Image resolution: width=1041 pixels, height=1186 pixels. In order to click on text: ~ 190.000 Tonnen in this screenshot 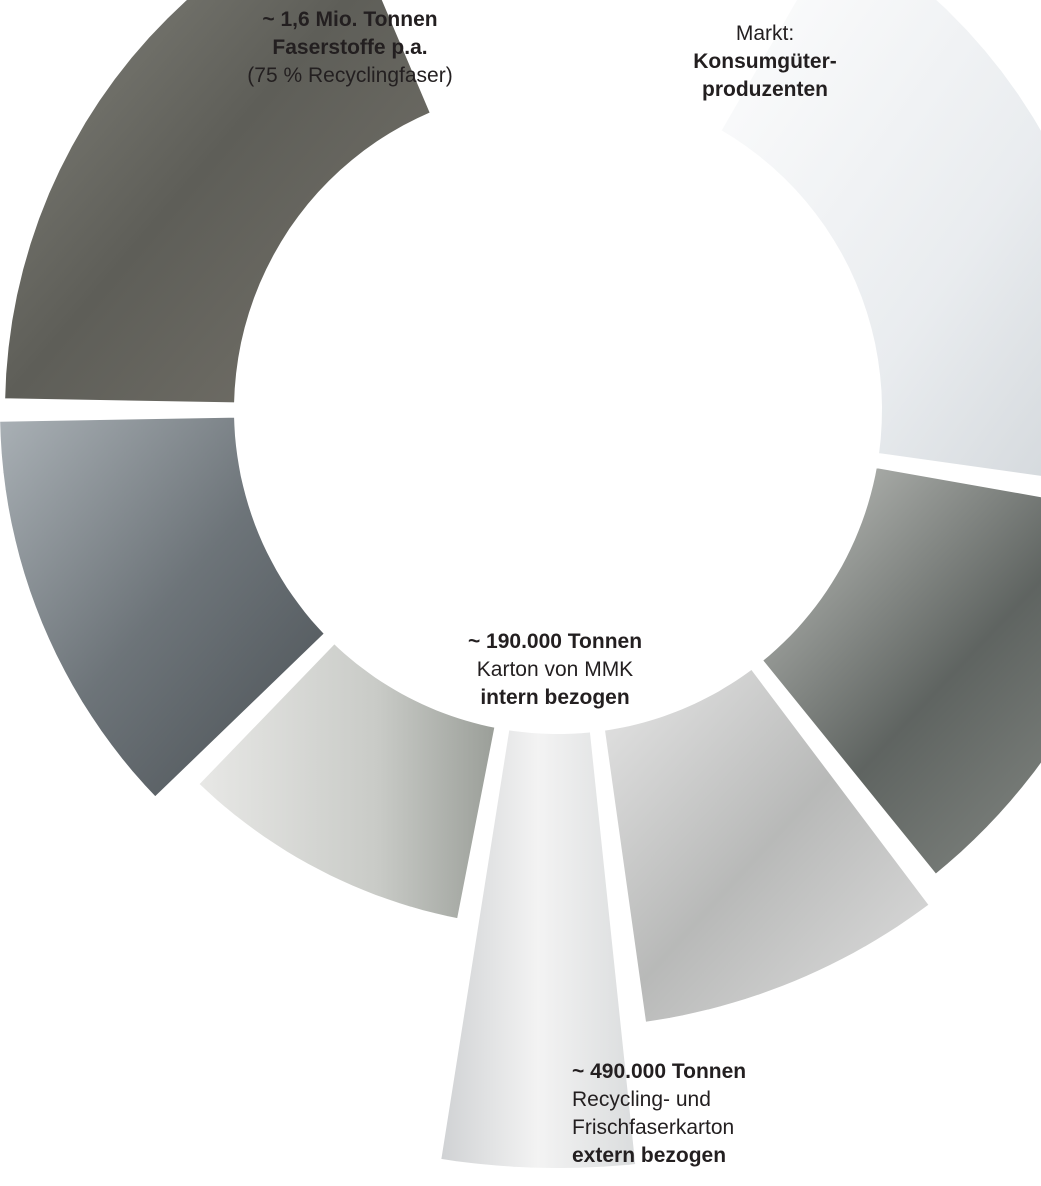, I will do `click(555, 641)`.